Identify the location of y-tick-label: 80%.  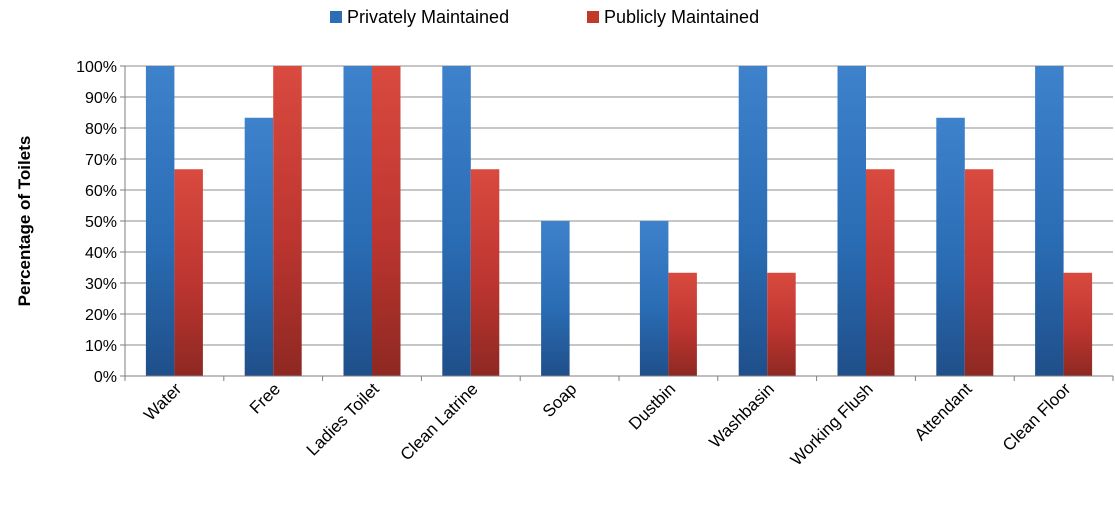
(101, 129).